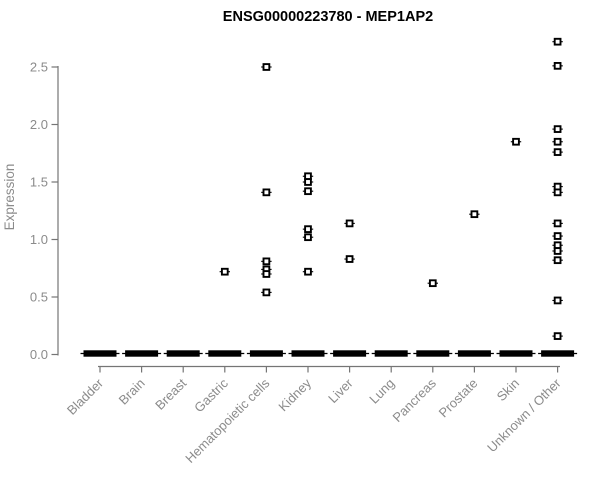 This screenshot has height=500, width=600. What do you see at coordinates (508, 390) in the screenshot?
I see `x-tick-label: Skin` at bounding box center [508, 390].